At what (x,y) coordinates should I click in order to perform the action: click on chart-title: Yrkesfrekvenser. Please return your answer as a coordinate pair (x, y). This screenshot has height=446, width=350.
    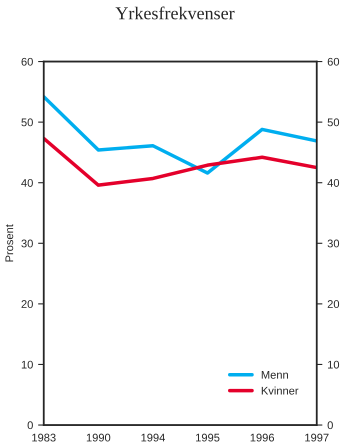
    Looking at the image, I should click on (175, 13).